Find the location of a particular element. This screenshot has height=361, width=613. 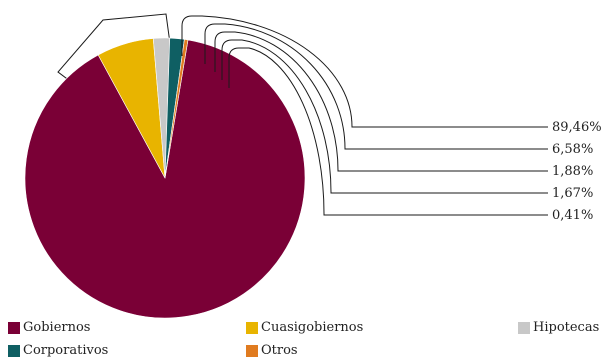

data-label-hipotecas: 1,88% is located at coordinates (572, 171).